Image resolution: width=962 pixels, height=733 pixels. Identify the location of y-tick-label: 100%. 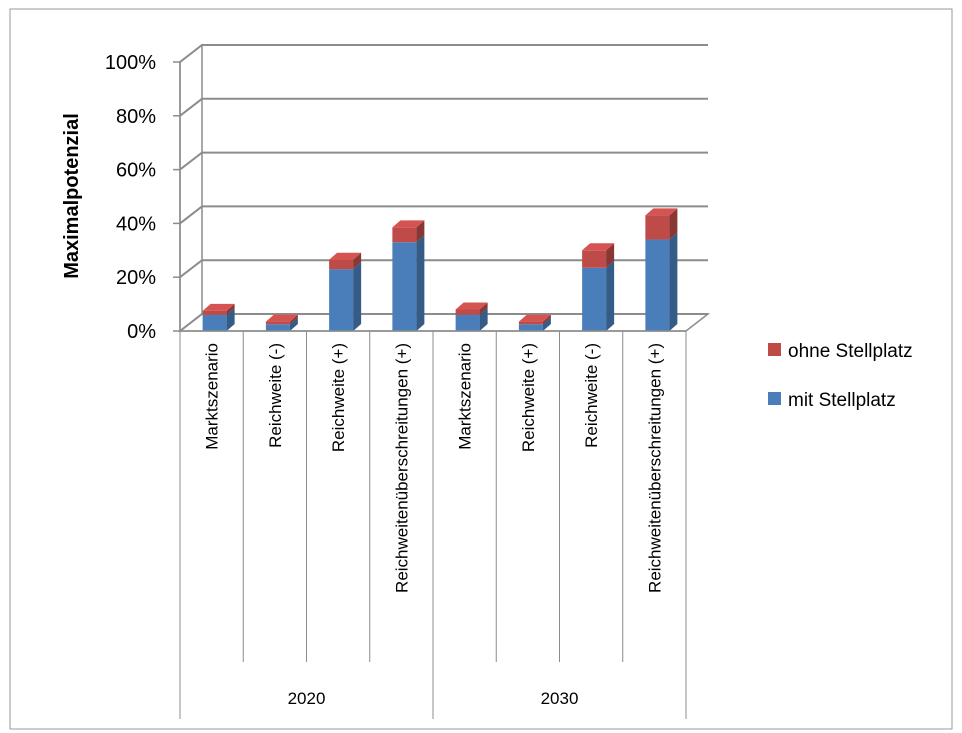
(130, 63).